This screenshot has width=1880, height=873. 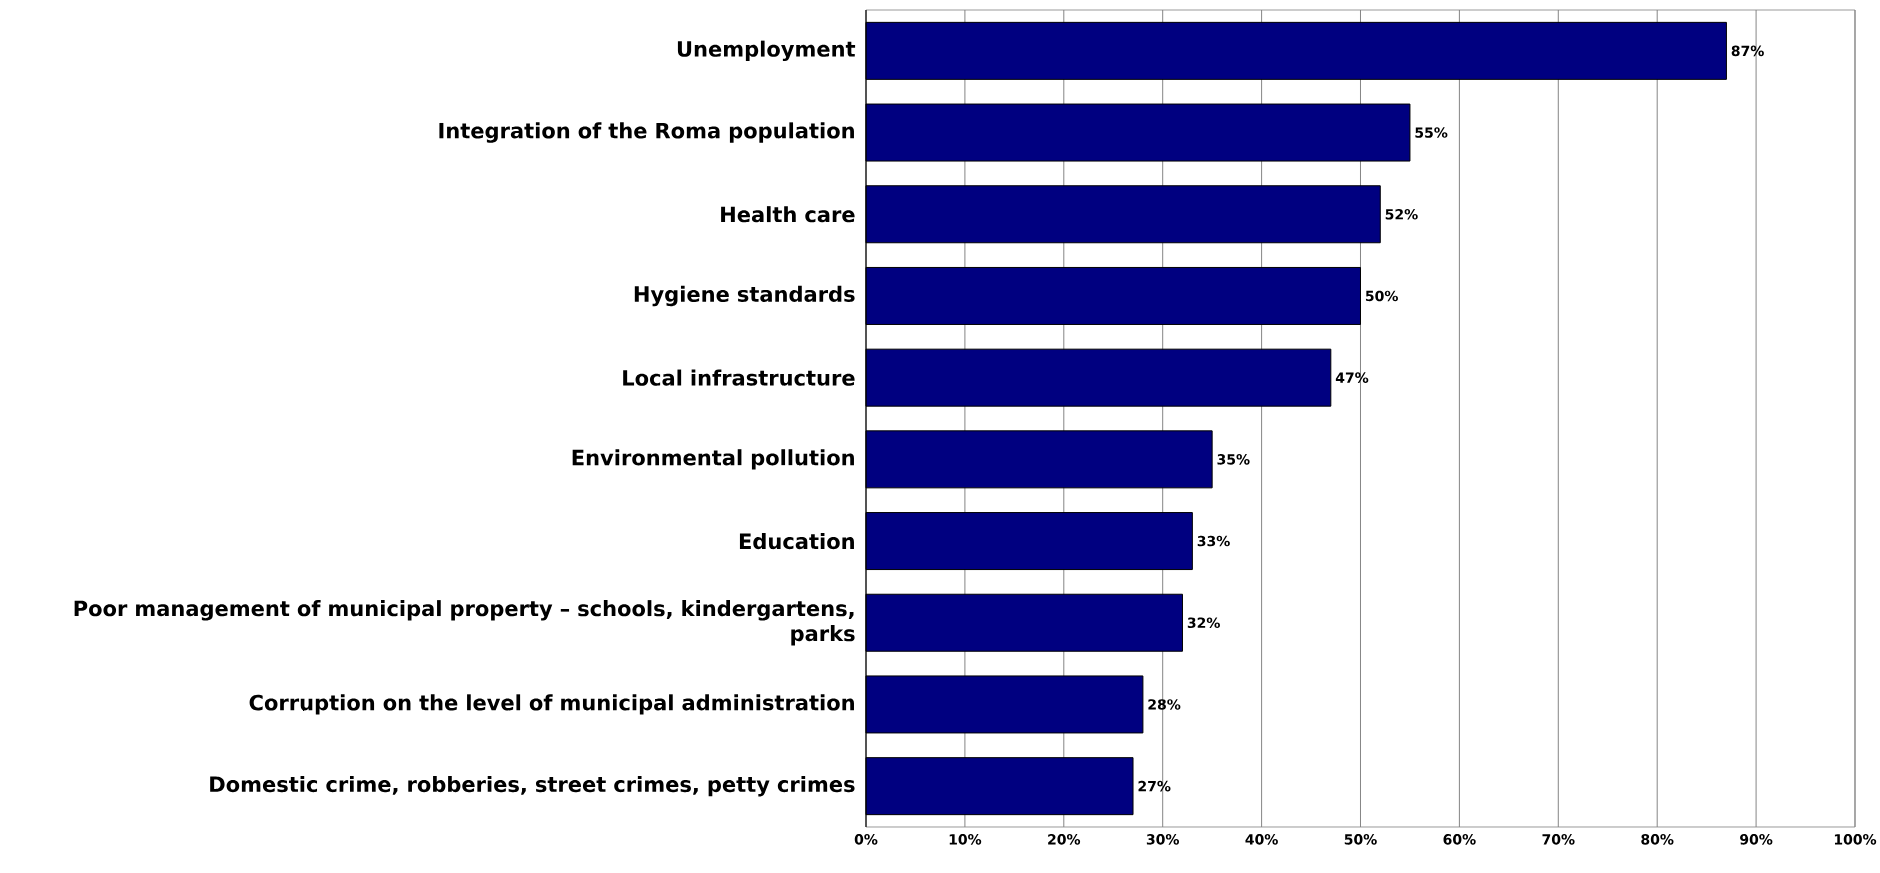 I want to click on data-label: 52%, so click(x=1401, y=214).